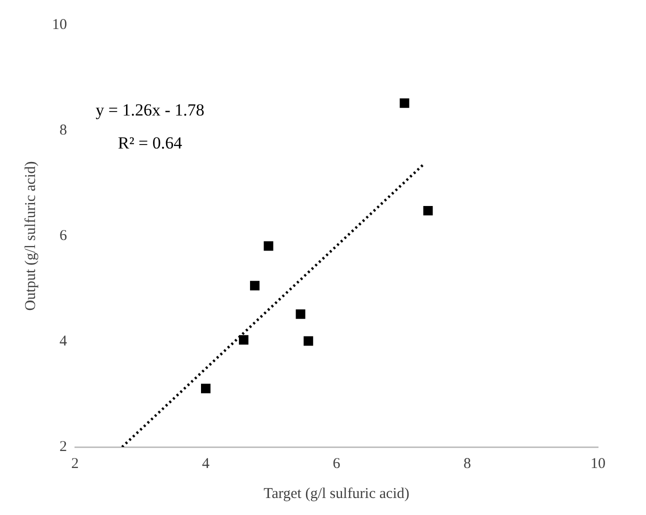  What do you see at coordinates (467, 464) in the screenshot?
I see `x-tick-label: 8` at bounding box center [467, 464].